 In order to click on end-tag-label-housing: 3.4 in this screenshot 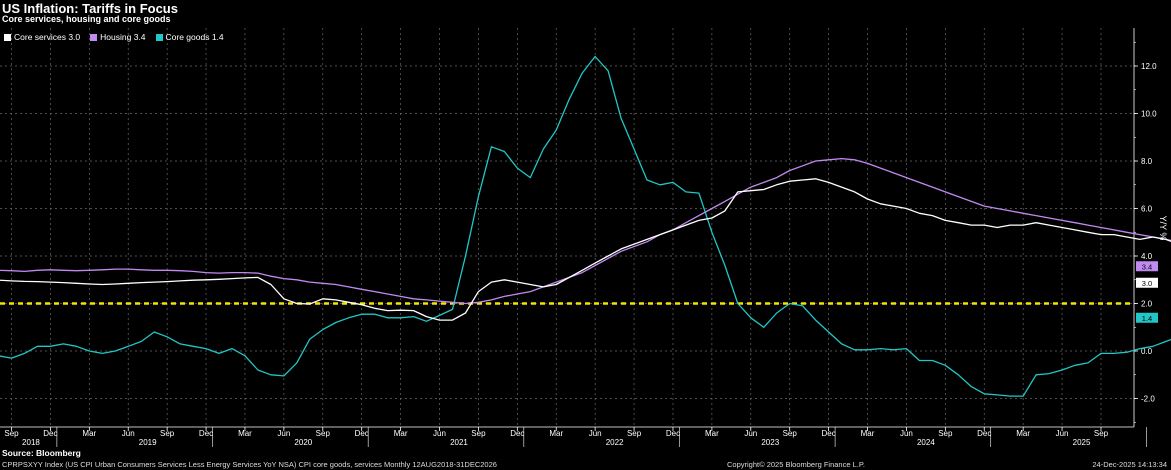, I will do `click(1147, 266)`.